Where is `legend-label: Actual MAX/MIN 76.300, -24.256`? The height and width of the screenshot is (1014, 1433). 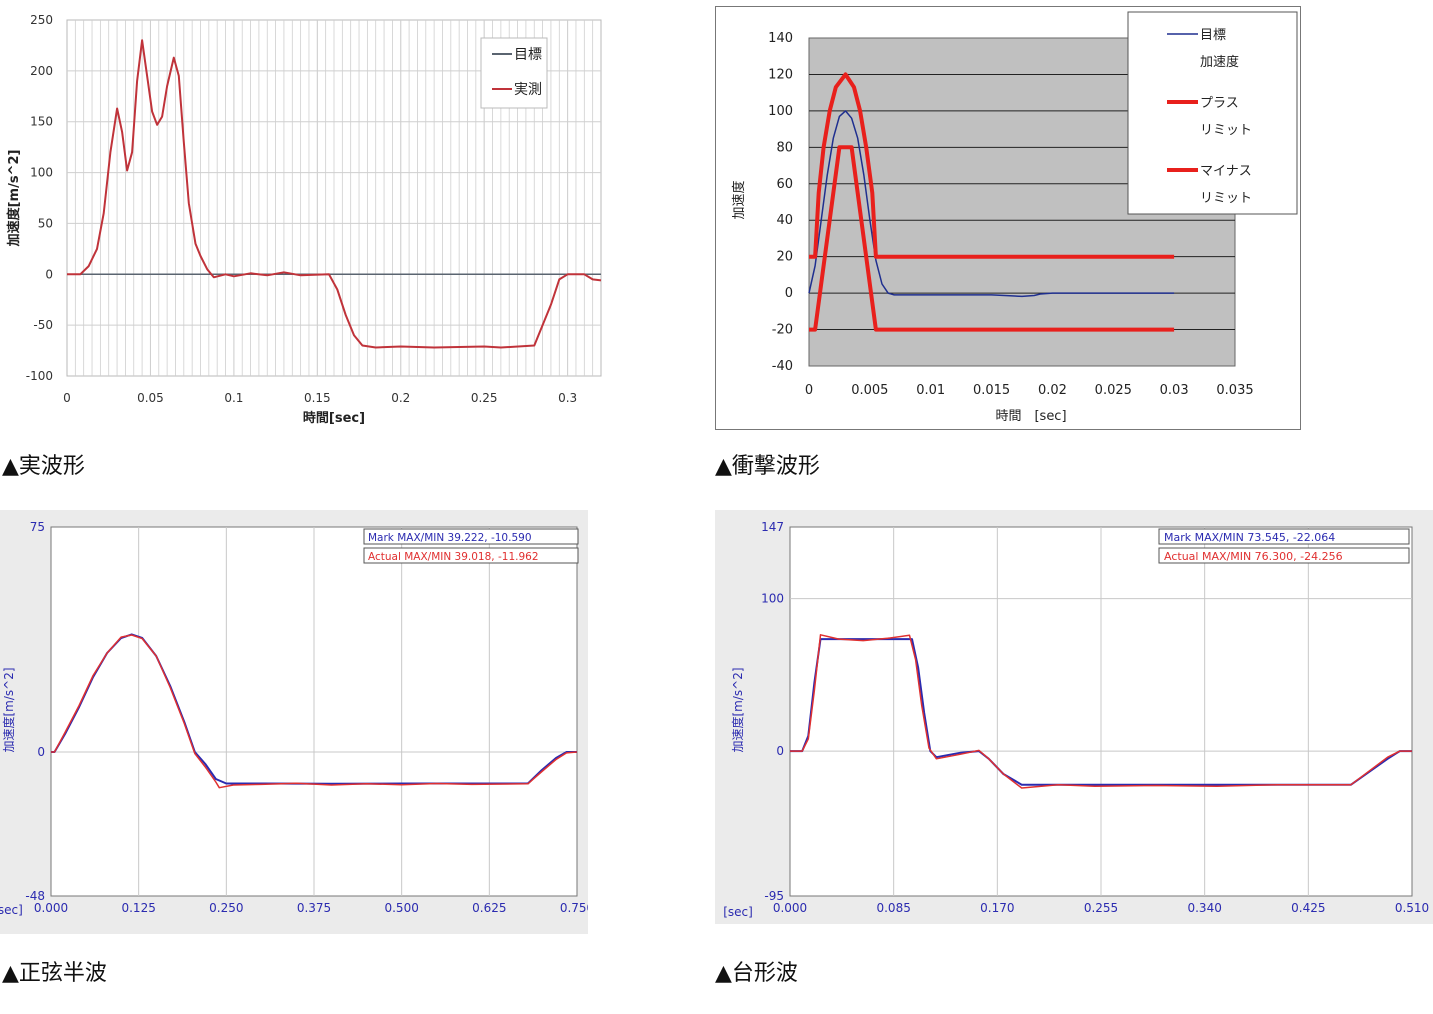 legend-label: Actual MAX/MIN 76.300, -24.256 is located at coordinates (1253, 556).